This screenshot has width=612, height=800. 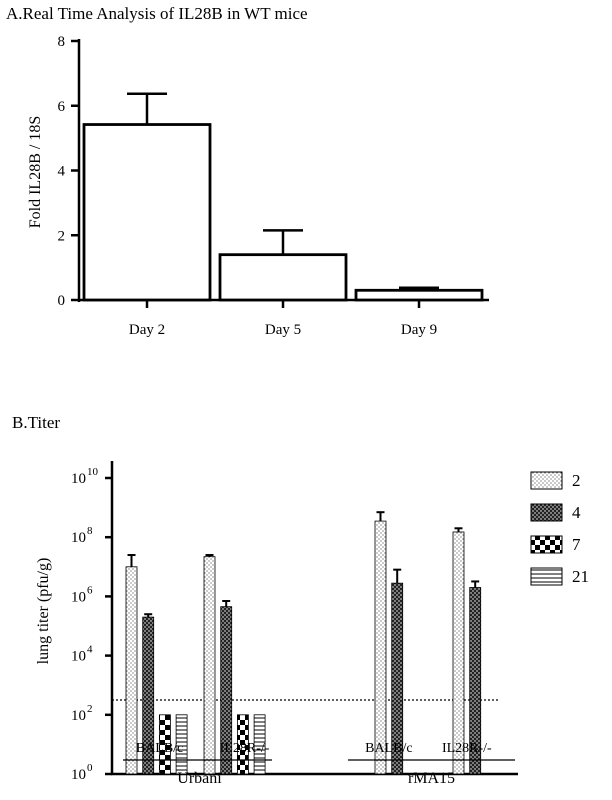 I want to click on chart-b-title: B.Titer, so click(x=36, y=422).